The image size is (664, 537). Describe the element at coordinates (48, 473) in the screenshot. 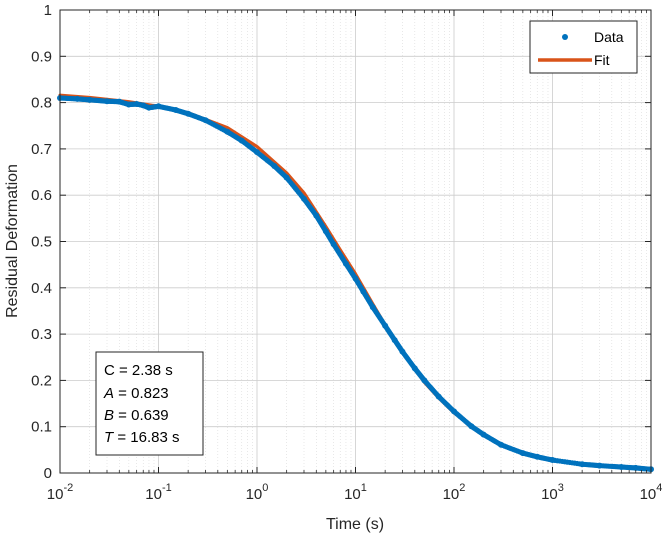

I see `y-tick-label: 0` at that location.